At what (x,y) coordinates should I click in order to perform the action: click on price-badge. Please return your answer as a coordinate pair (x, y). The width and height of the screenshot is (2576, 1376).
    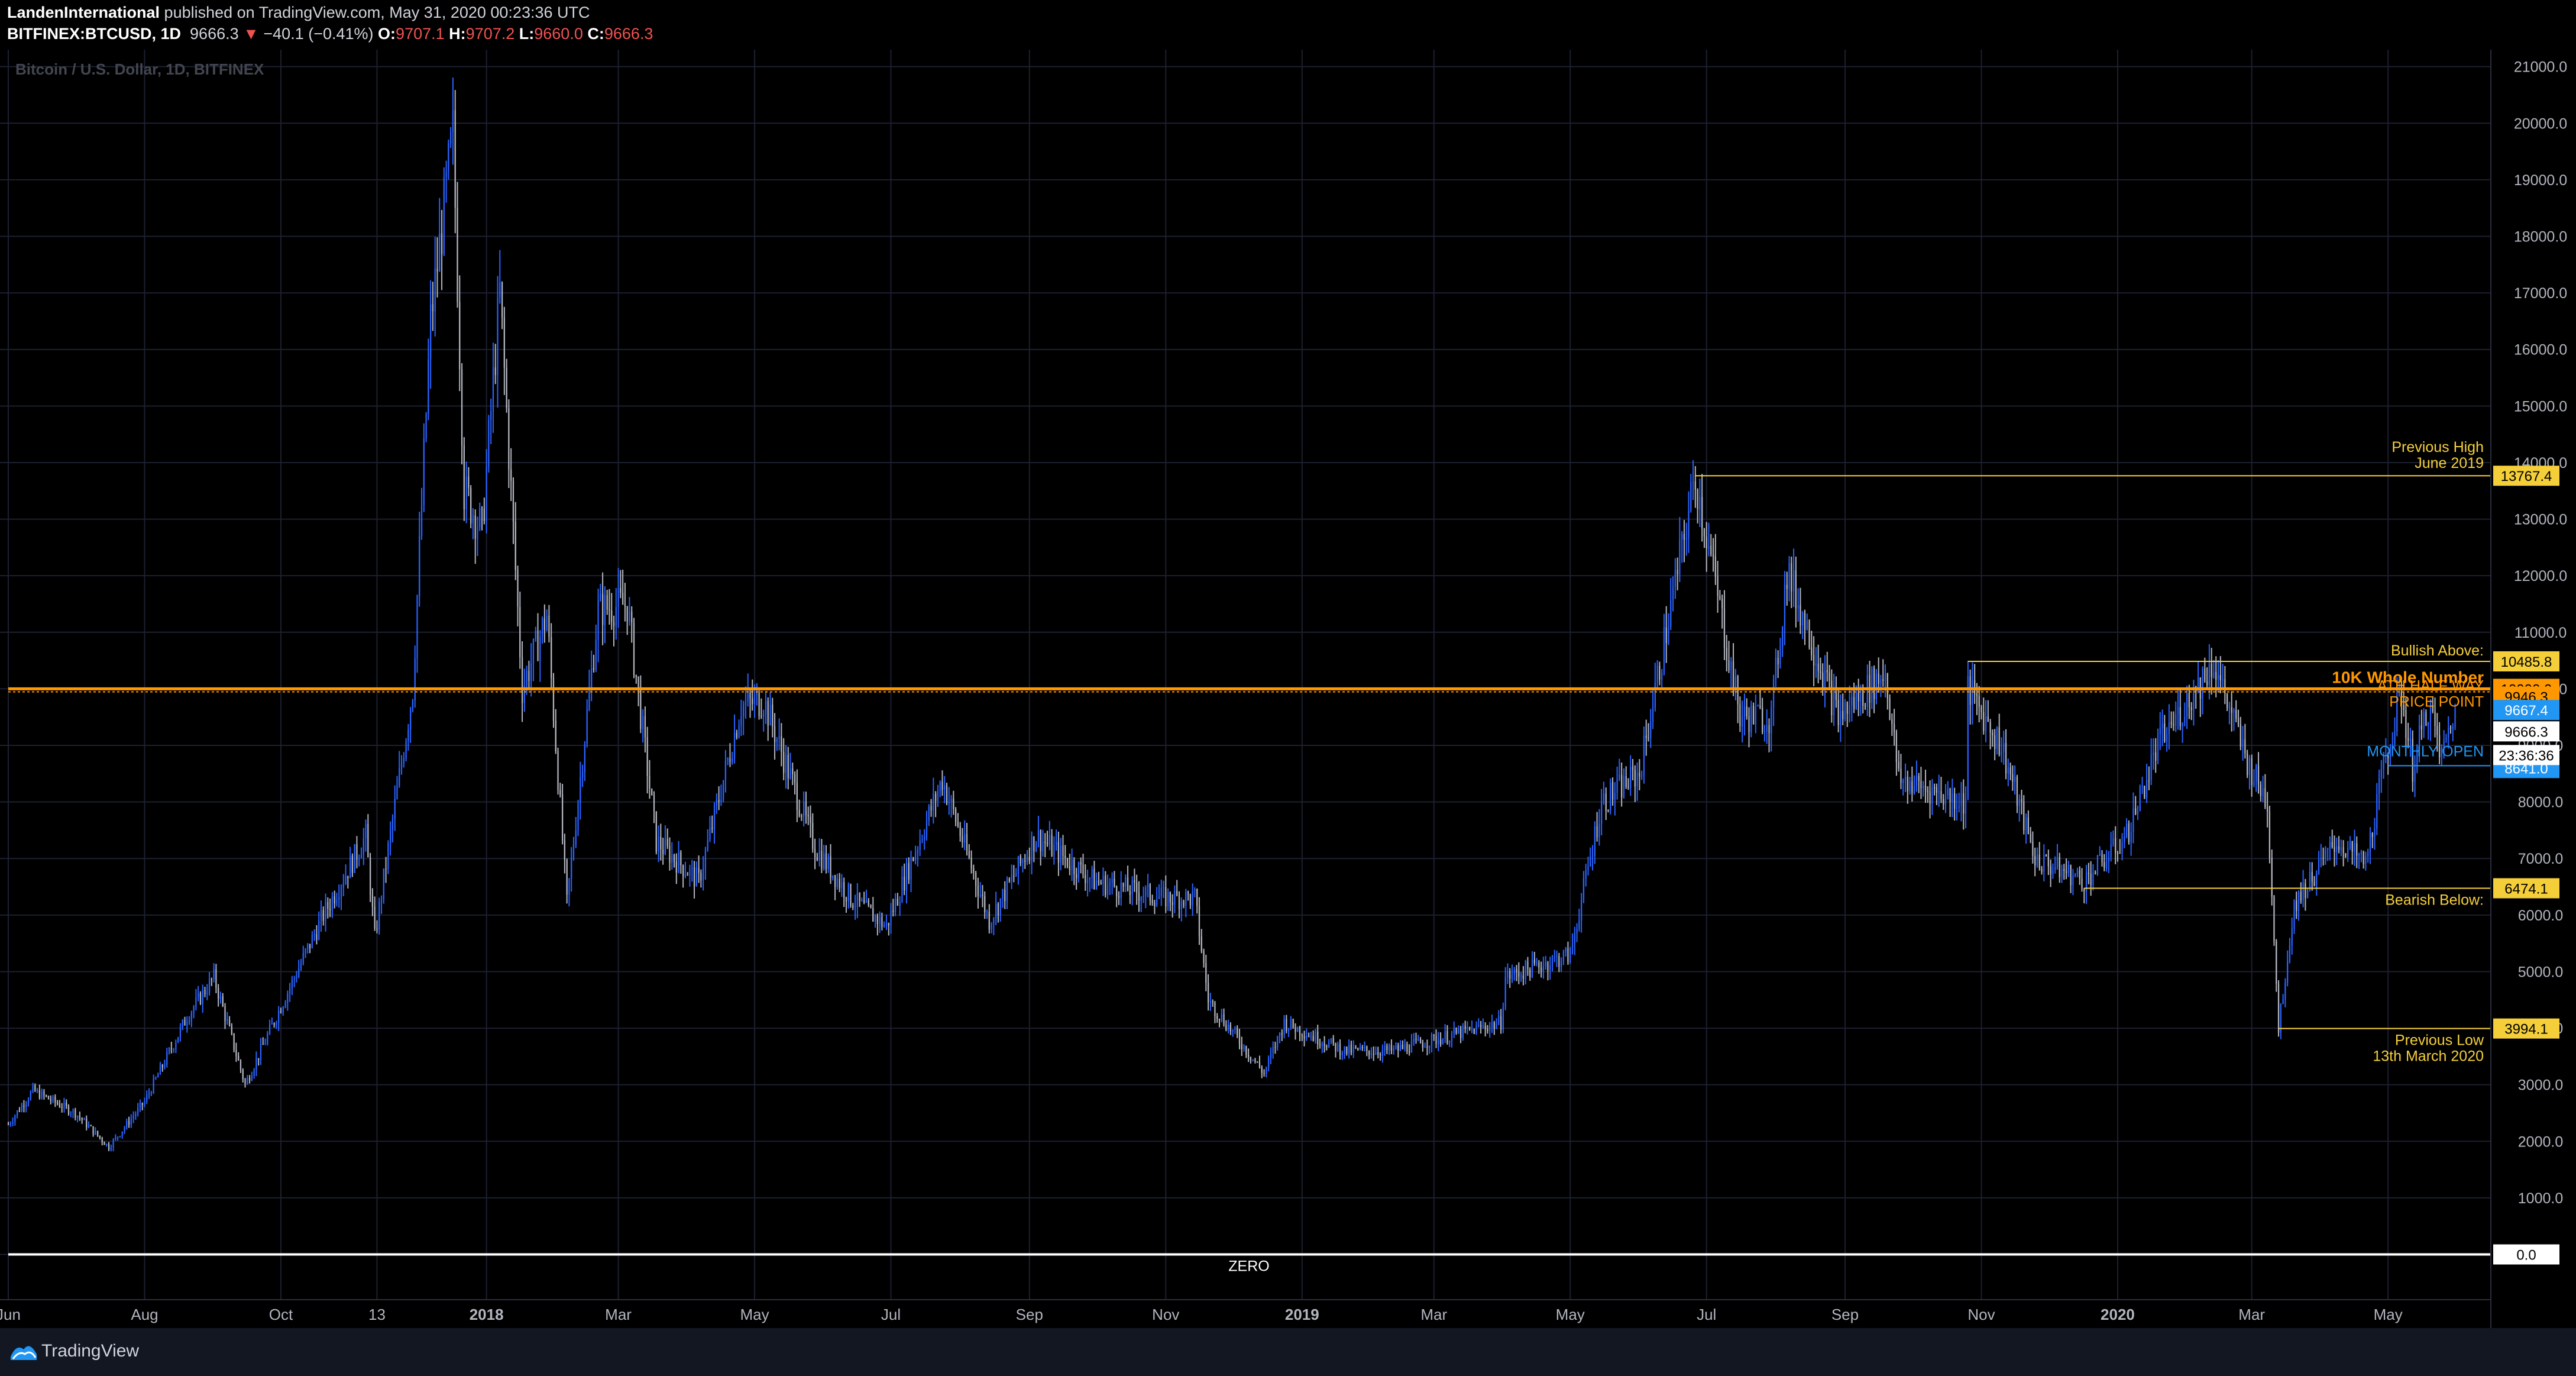
    Looking at the image, I should click on (2526, 1254).